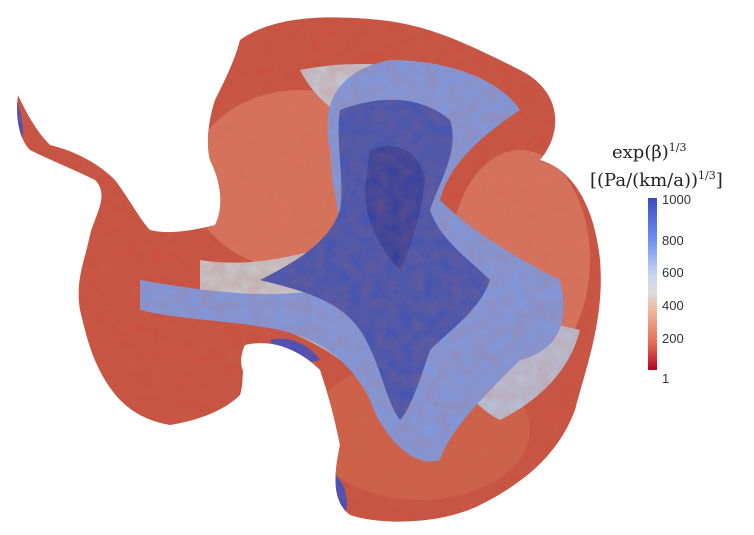 This screenshot has width=754, height=535. Describe the element at coordinates (673, 240) in the screenshot. I see `colorbar-tick-800: 800` at that location.